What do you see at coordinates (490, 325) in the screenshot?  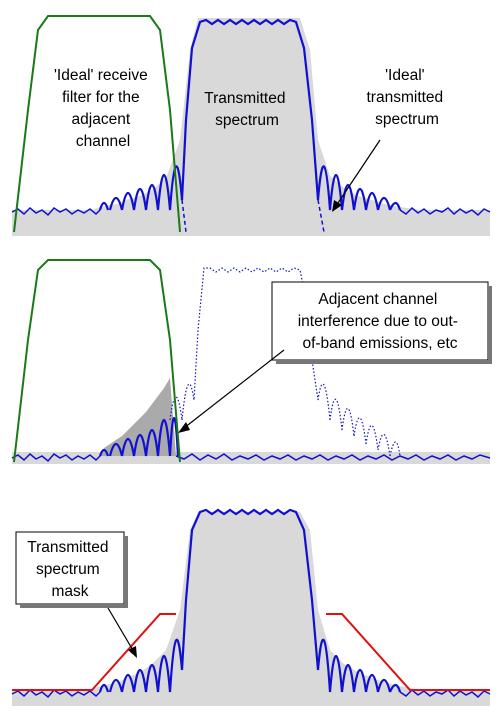 I see `callout-interference-shadow-side` at bounding box center [490, 325].